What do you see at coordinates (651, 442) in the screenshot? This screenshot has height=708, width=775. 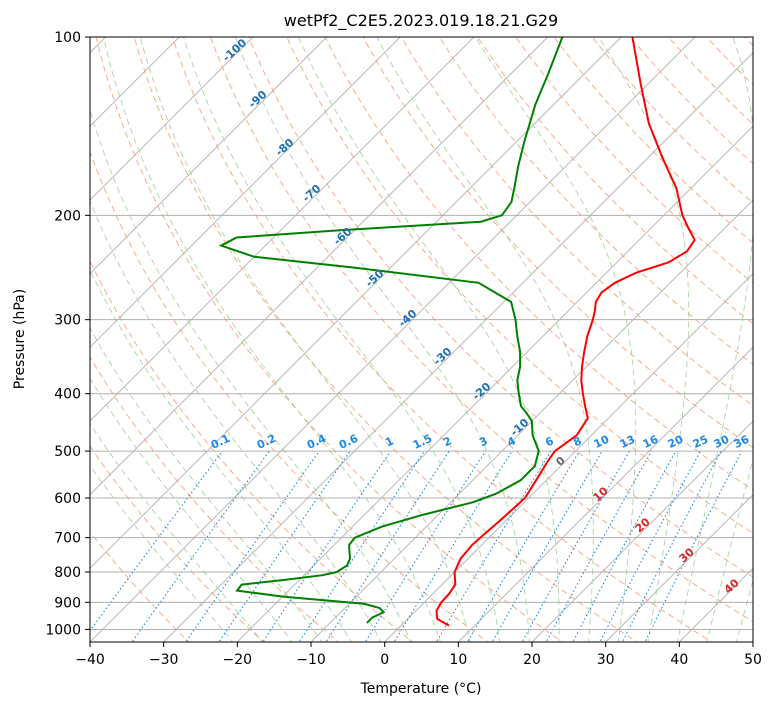 I see `mixing-ratio-label: 16` at bounding box center [651, 442].